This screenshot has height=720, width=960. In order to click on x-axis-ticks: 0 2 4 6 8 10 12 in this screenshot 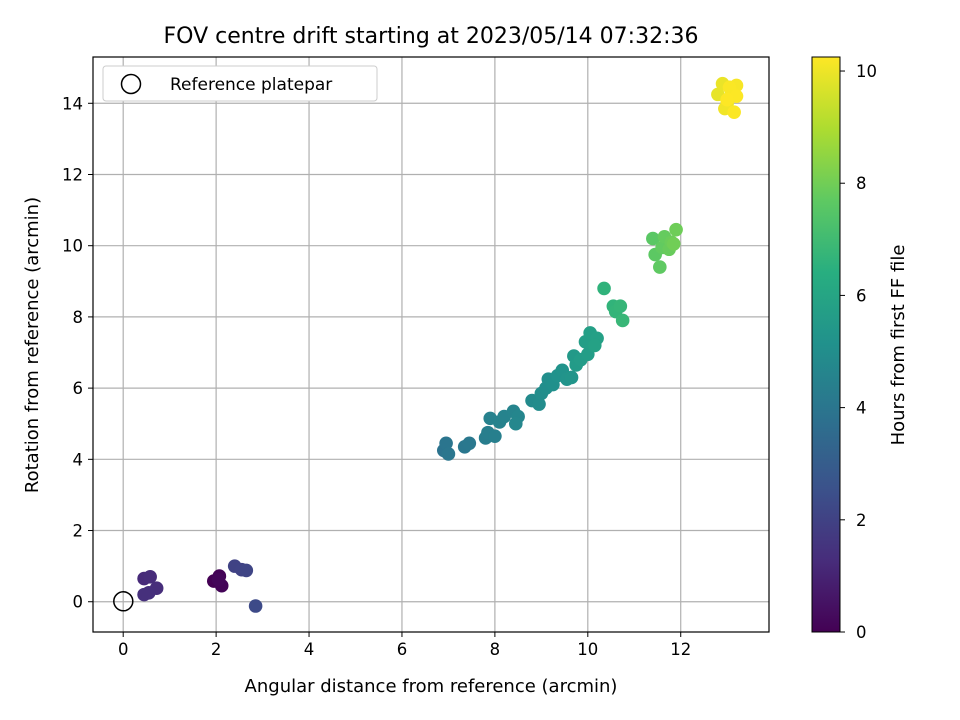, I will do `click(404, 645)`.